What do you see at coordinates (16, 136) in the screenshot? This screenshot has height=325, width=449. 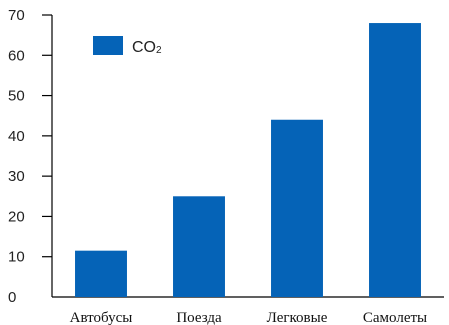 I see `y-tick-label: 40` at bounding box center [16, 136].